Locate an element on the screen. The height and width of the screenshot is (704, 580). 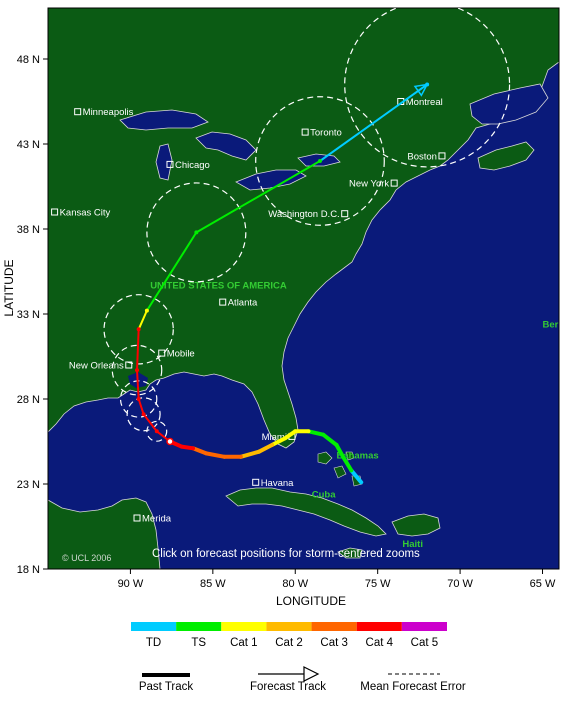
x-axis-title: LONGITUDE is located at coordinates (311, 601).